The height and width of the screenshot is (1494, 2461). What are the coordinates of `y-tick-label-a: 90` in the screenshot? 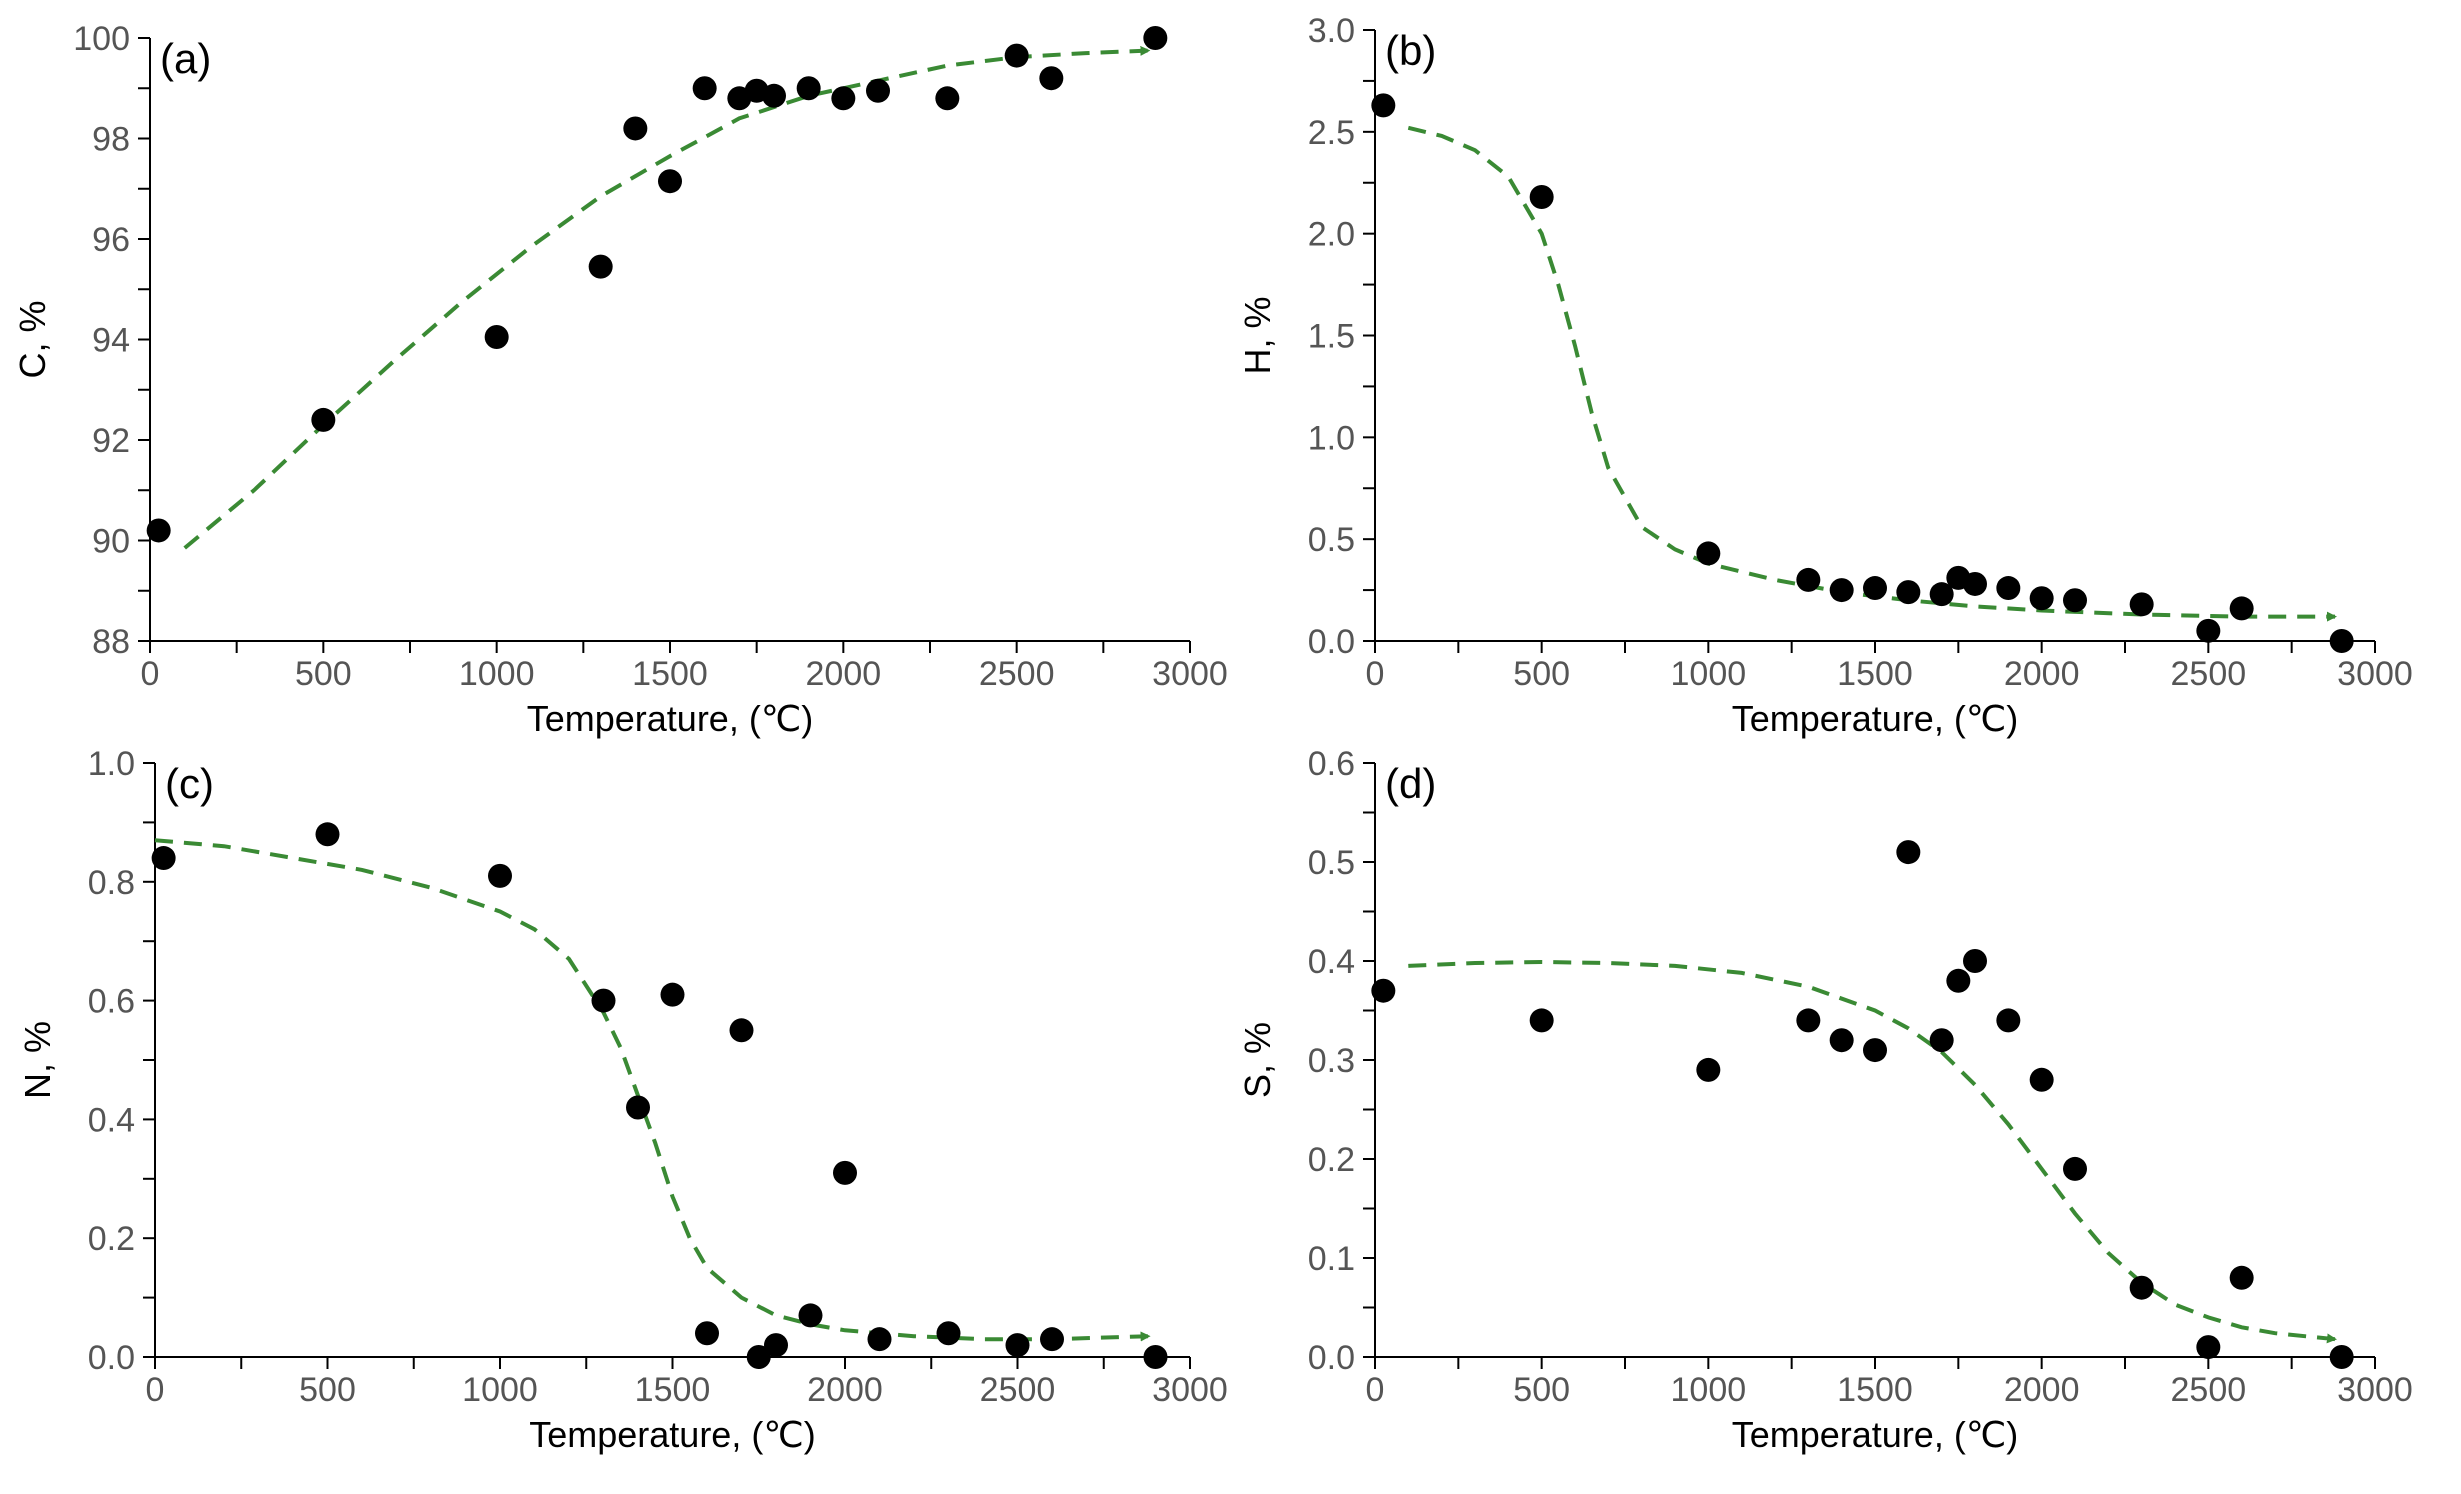 It's located at (111, 542).